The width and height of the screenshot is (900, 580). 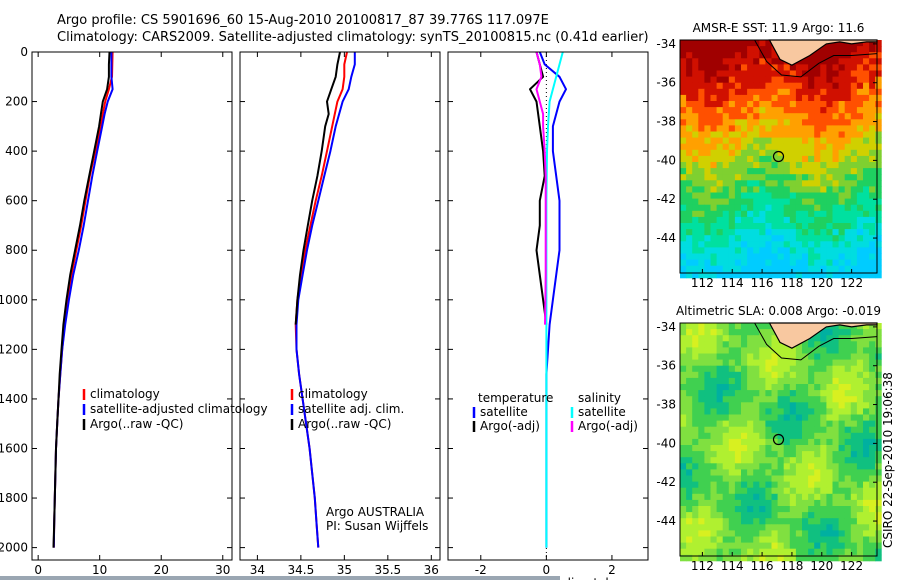 I want to click on y-tick-label: -42, so click(x=666, y=199).